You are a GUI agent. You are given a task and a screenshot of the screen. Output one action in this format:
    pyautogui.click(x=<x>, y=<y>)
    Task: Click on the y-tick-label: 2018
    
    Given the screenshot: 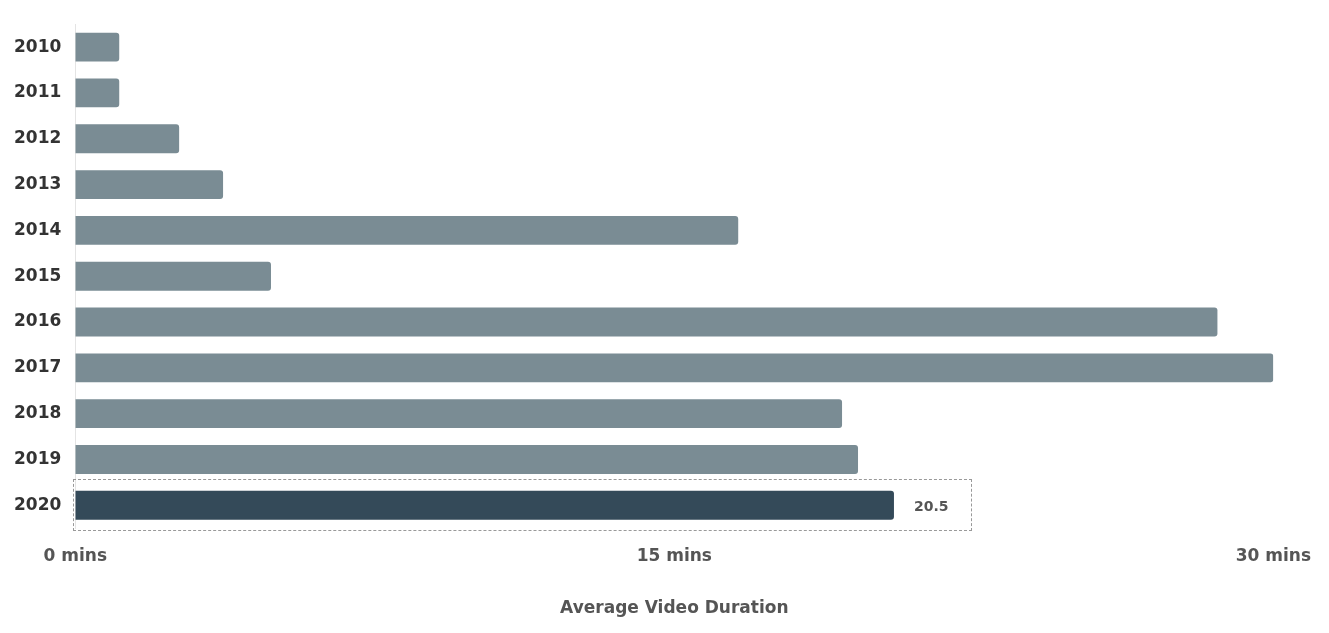 What is the action you would take?
    pyautogui.click(x=37, y=412)
    